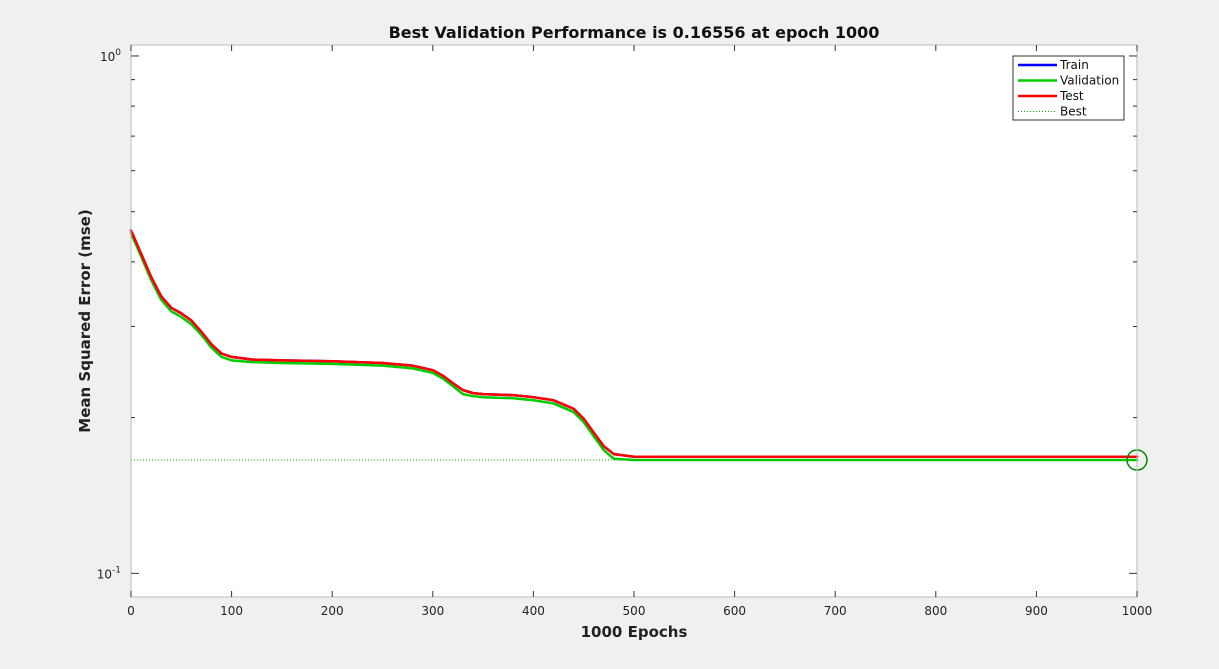 This screenshot has width=1219, height=669. What do you see at coordinates (131, 611) in the screenshot?
I see `x-tick-label: 0` at bounding box center [131, 611].